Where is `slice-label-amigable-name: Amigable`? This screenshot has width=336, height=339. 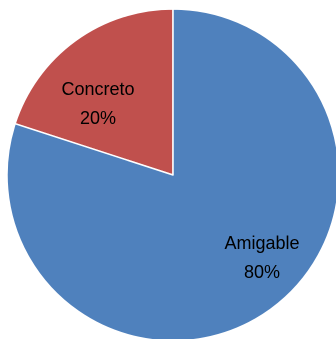 slice-label-amigable-name: Amigable is located at coordinates (261, 243).